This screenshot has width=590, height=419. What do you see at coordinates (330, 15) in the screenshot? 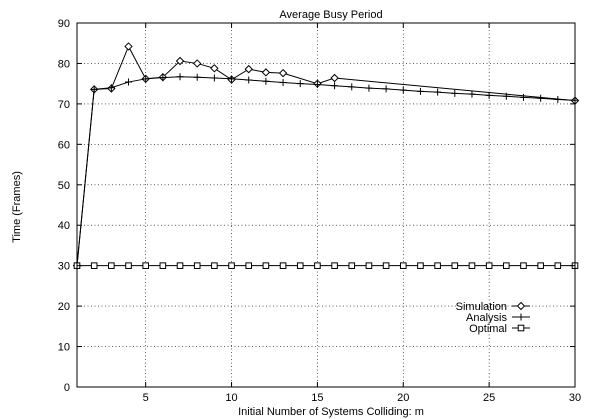
I see `chart-title: Average Busy Period` at bounding box center [330, 15].